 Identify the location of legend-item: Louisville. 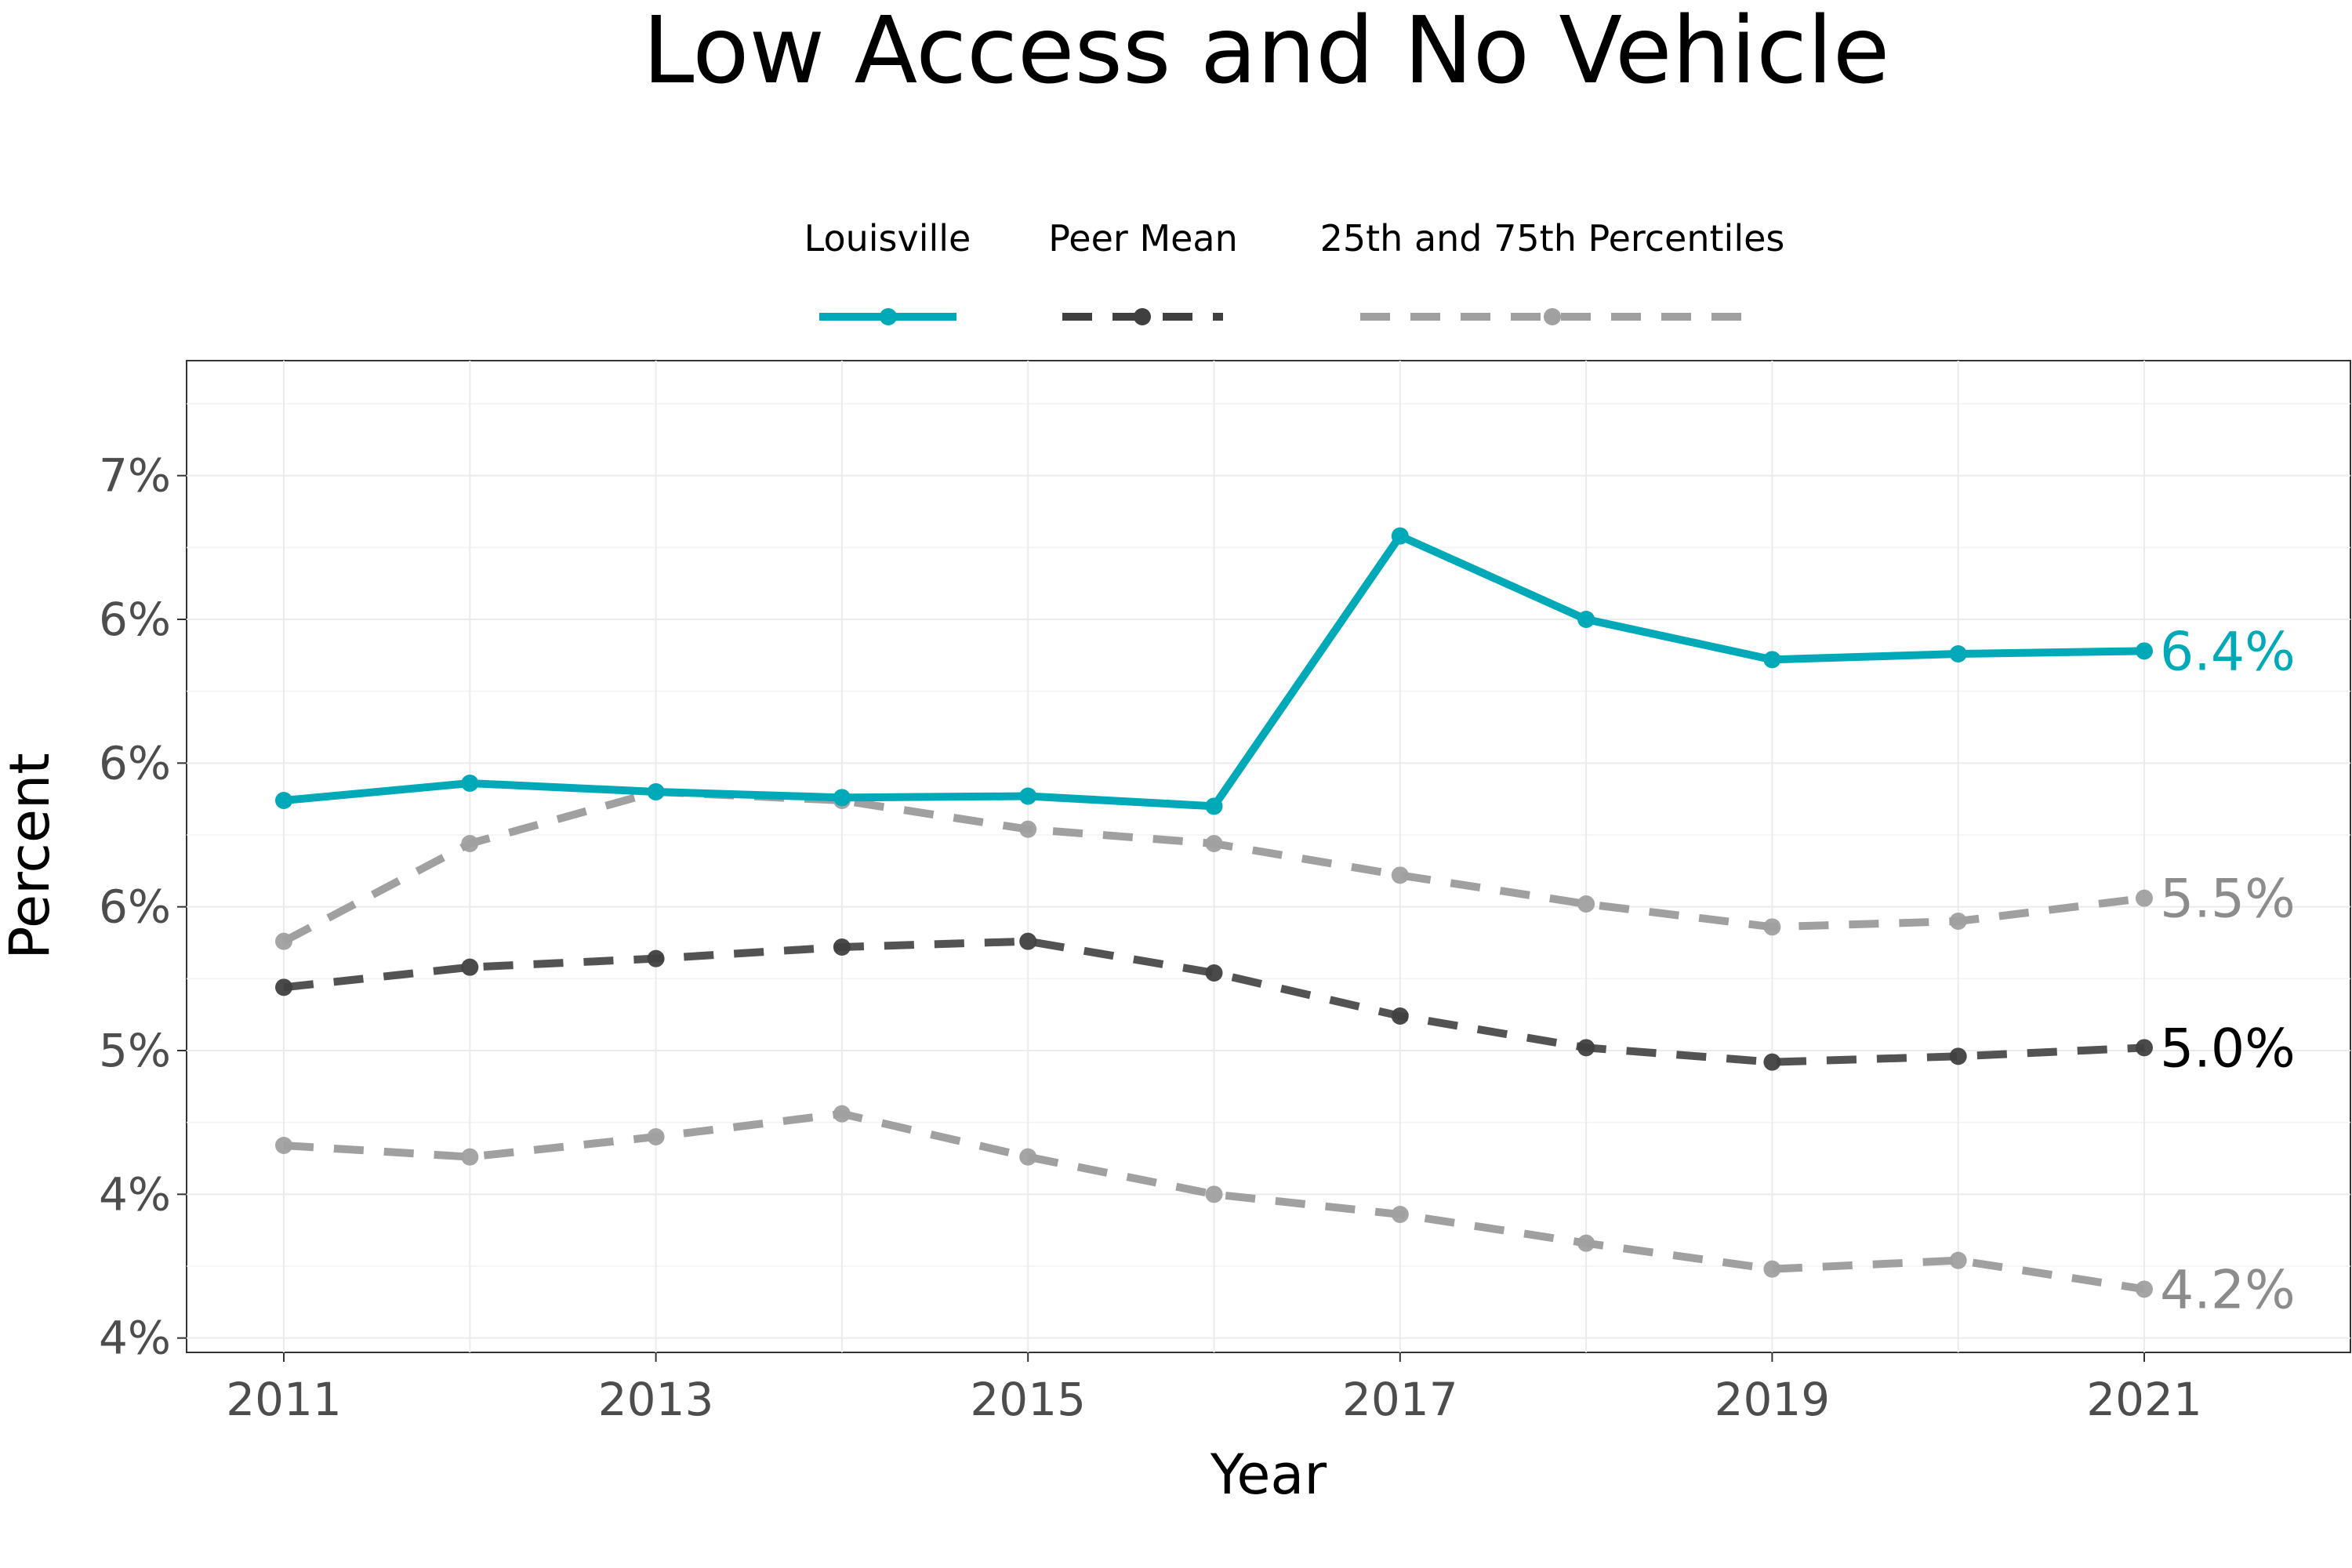
(887, 271).